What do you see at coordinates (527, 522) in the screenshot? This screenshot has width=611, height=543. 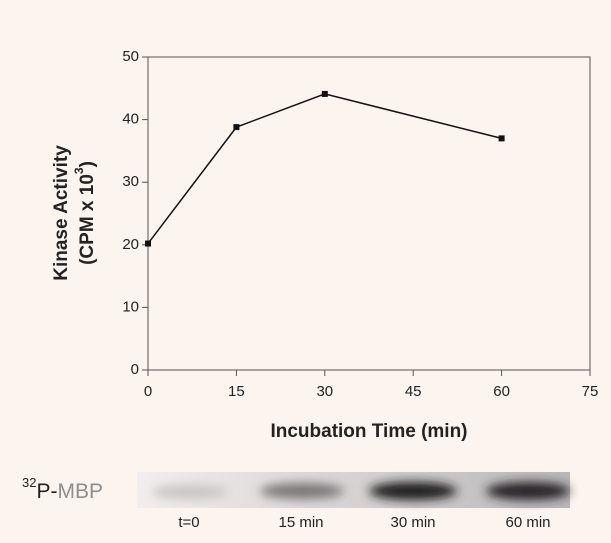 I see `lane-label: 60 min` at bounding box center [527, 522].